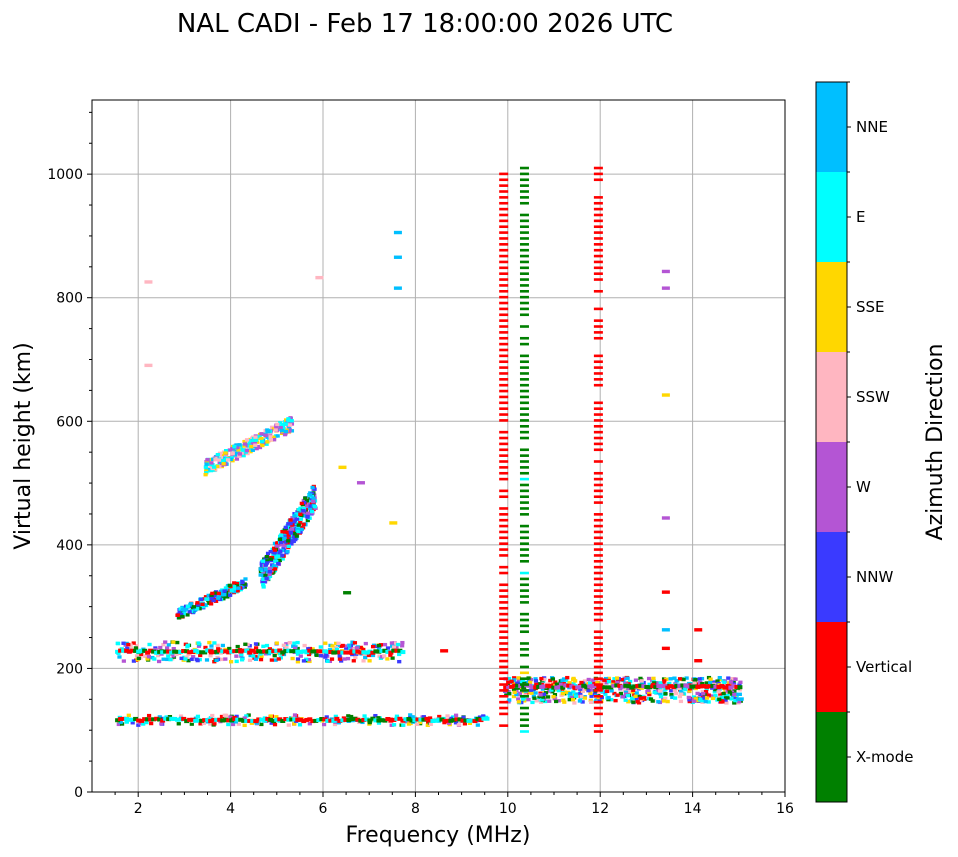 This screenshot has width=958, height=857. What do you see at coordinates (693, 809) in the screenshot?
I see `x-tick-label: 14` at bounding box center [693, 809].